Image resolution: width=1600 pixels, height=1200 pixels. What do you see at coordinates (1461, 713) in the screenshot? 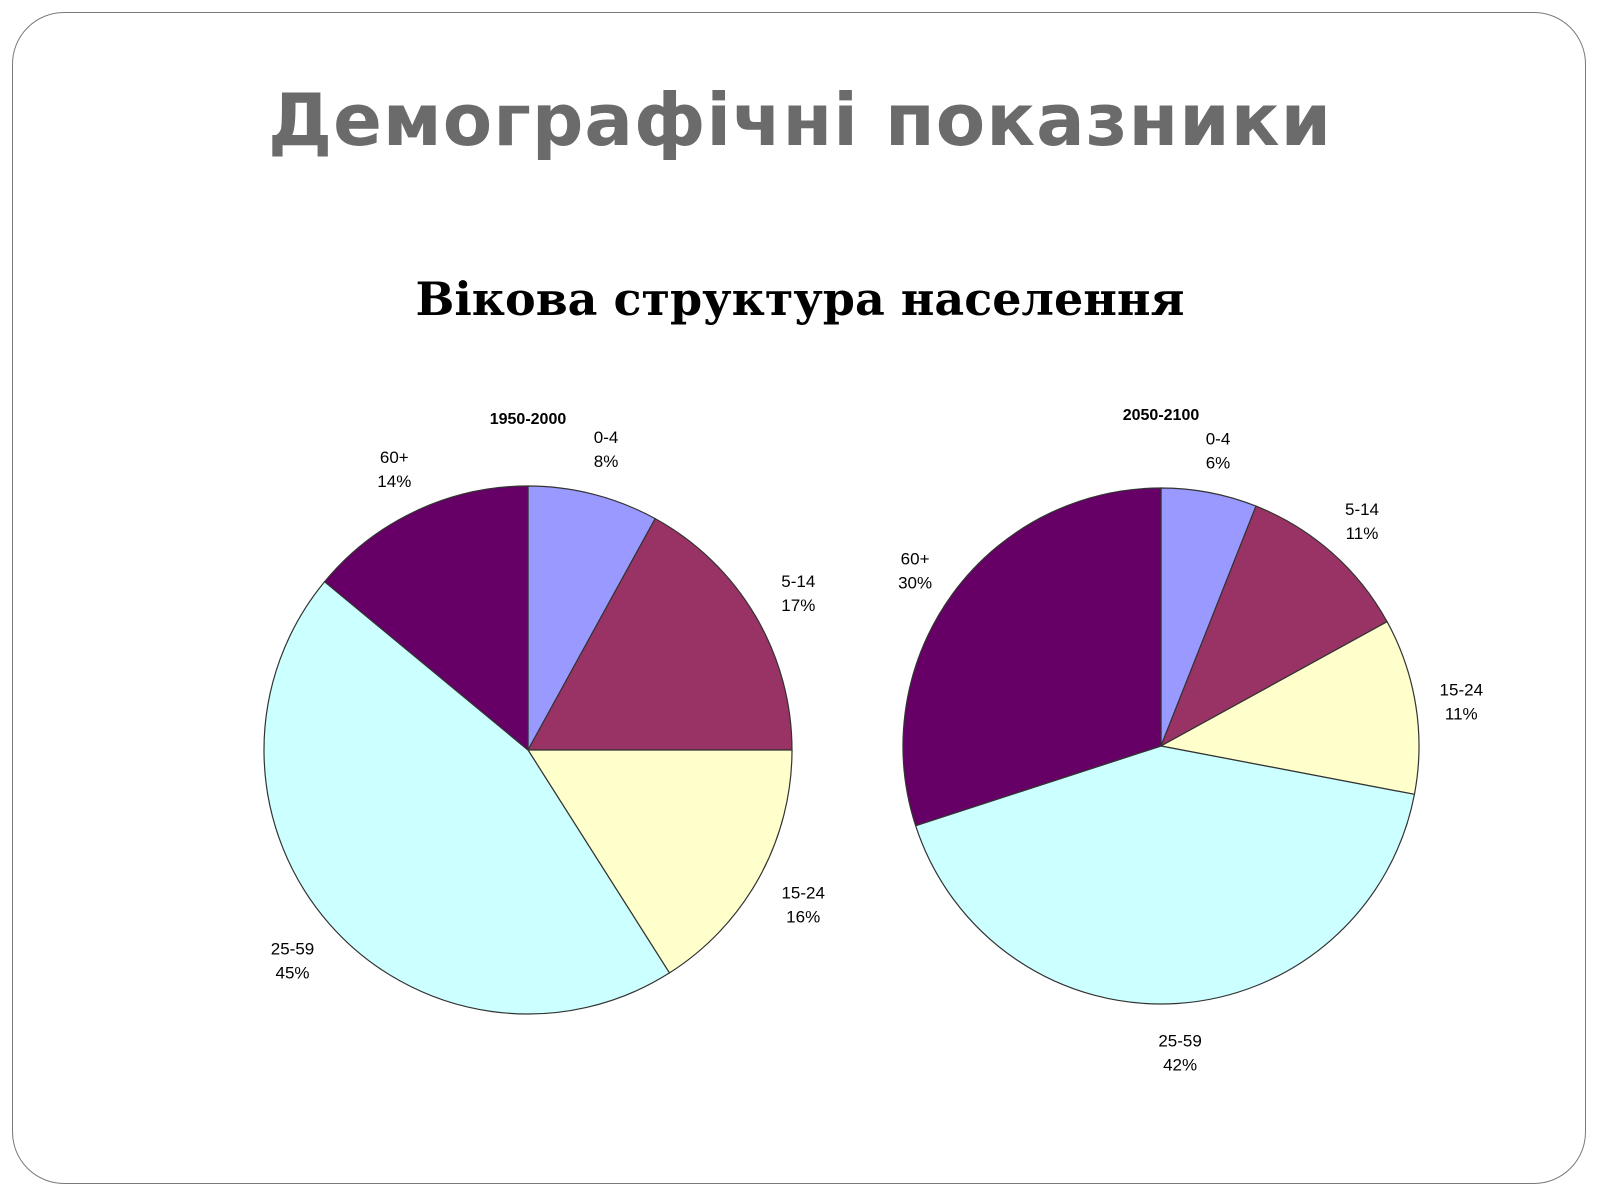
I see `slice-value-15-24: 11%` at bounding box center [1461, 713].